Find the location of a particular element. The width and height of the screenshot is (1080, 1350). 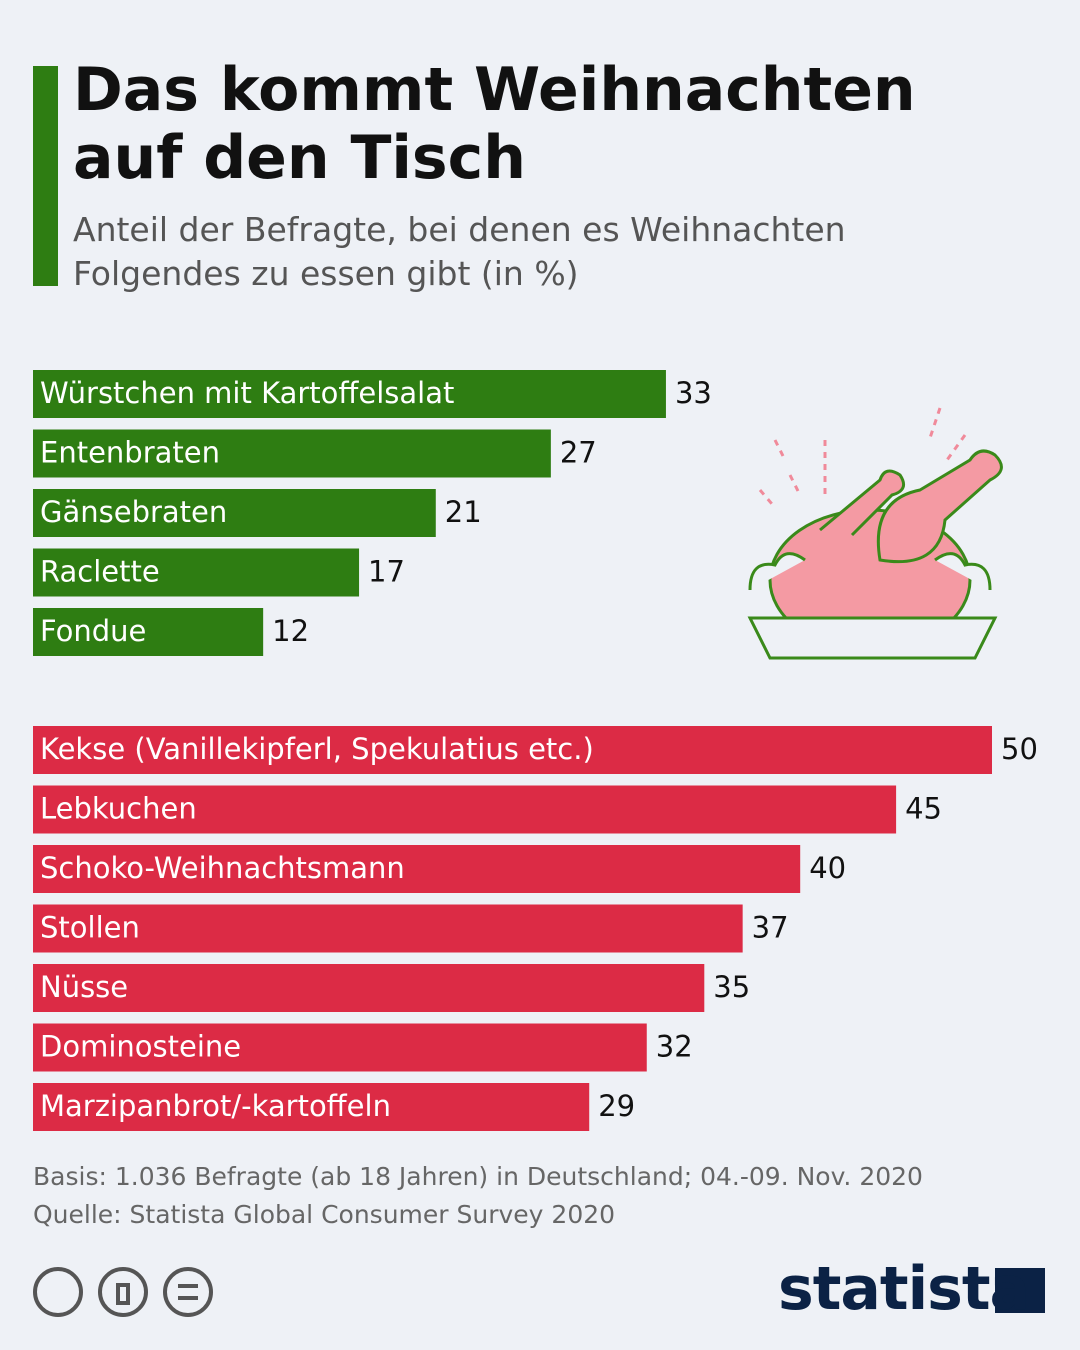

category-label: Schoko-Weihnachtsmann is located at coordinates (222, 868).